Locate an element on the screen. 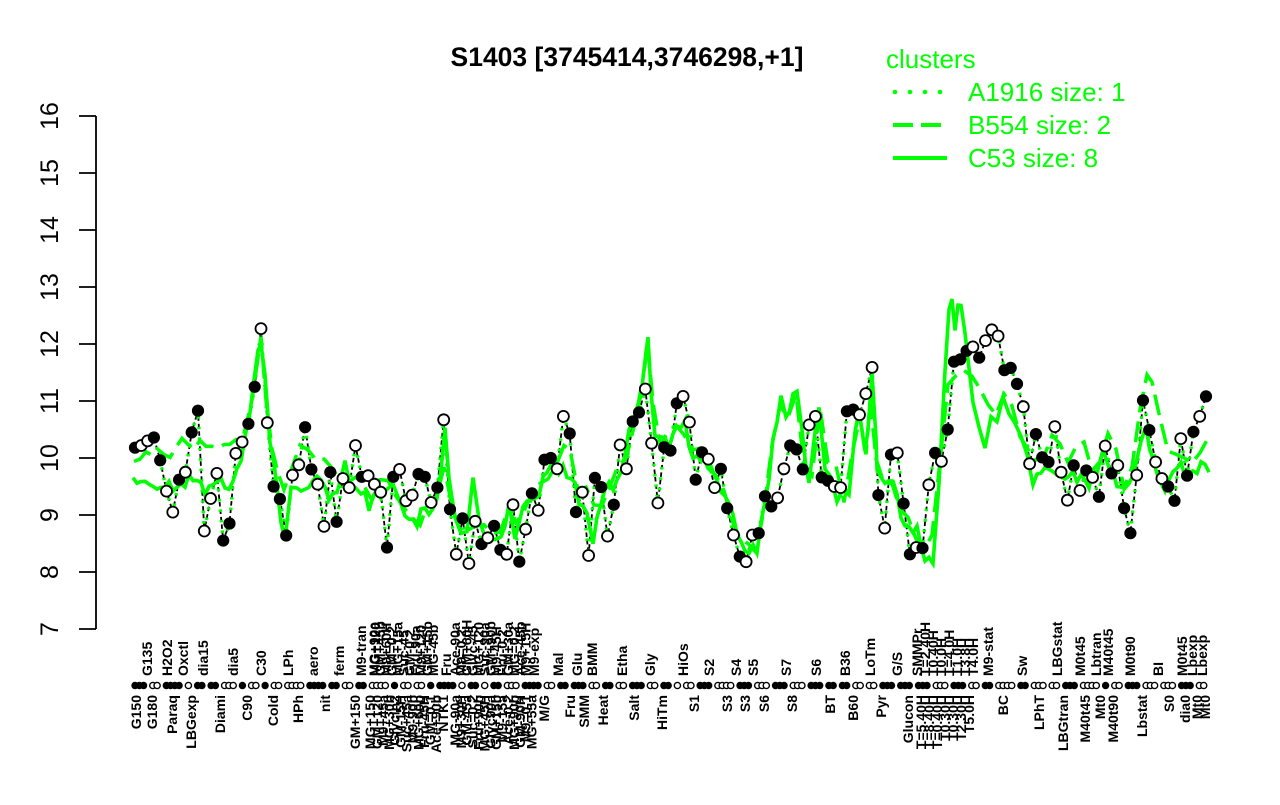  svg-text: T2.30H is located at coordinates (961, 718).